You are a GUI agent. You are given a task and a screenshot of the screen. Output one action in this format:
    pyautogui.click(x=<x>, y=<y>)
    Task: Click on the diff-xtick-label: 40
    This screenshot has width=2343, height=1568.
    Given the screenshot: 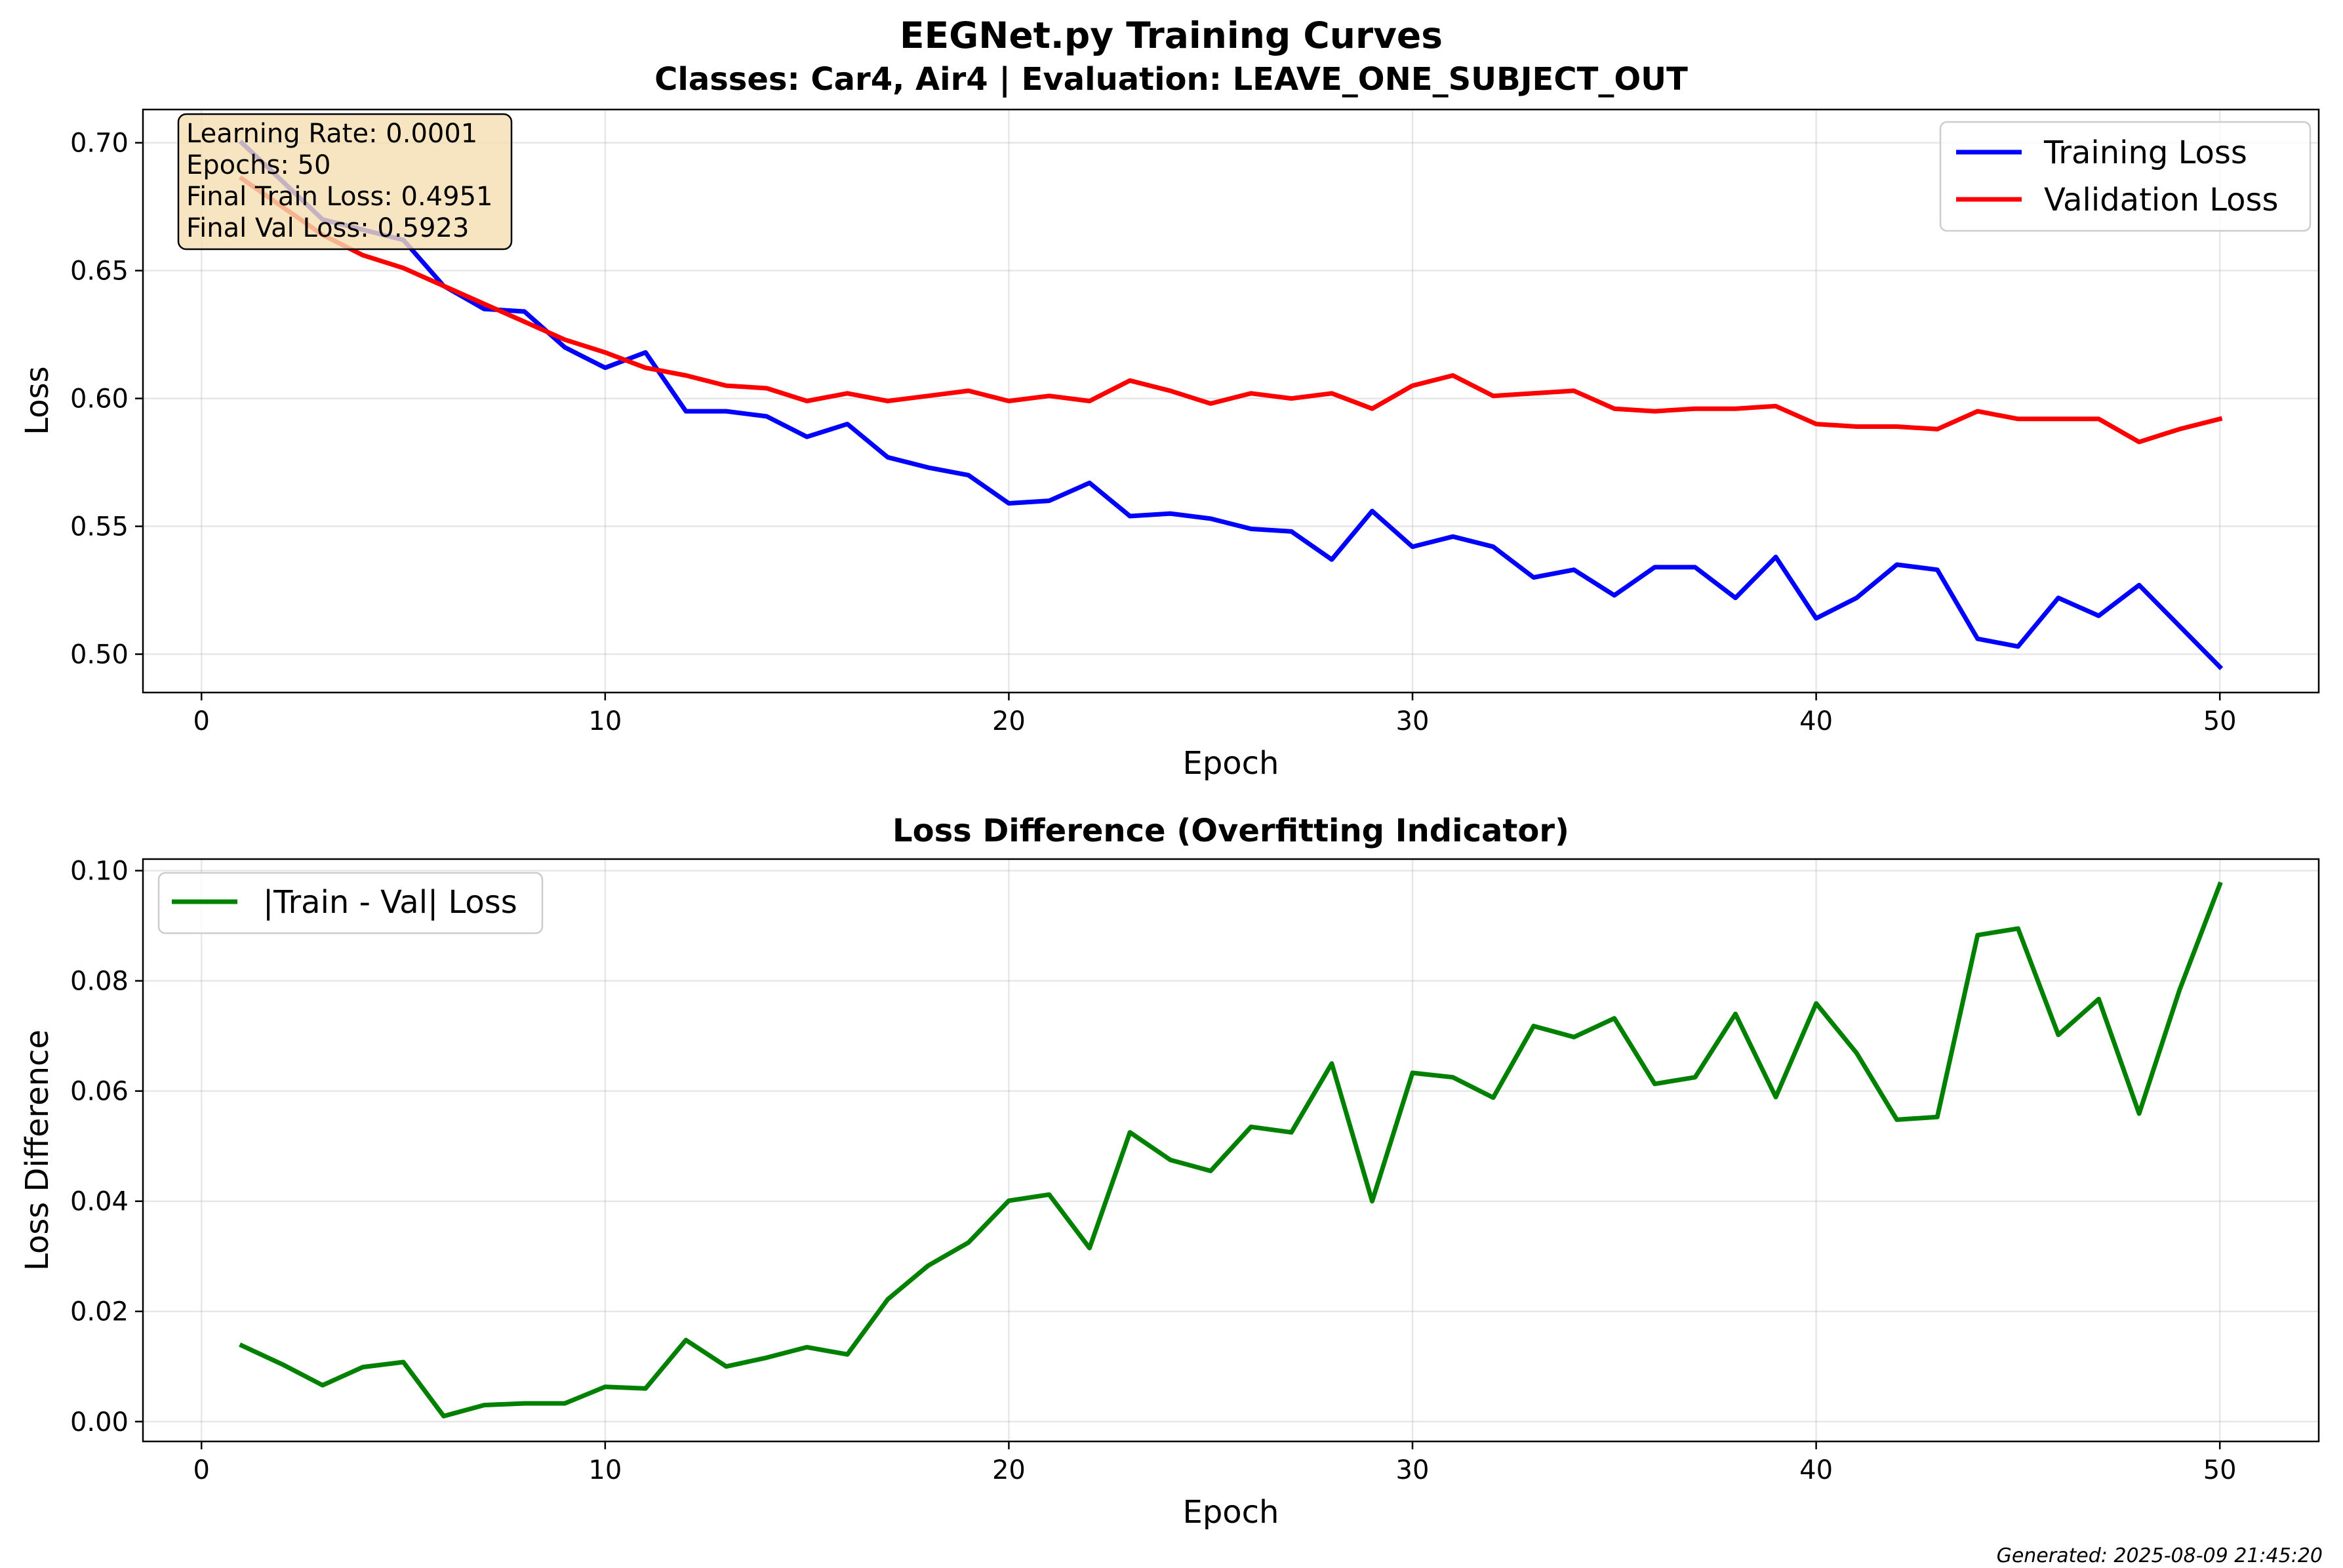 What is the action you would take?
    pyautogui.click(x=1816, y=1470)
    